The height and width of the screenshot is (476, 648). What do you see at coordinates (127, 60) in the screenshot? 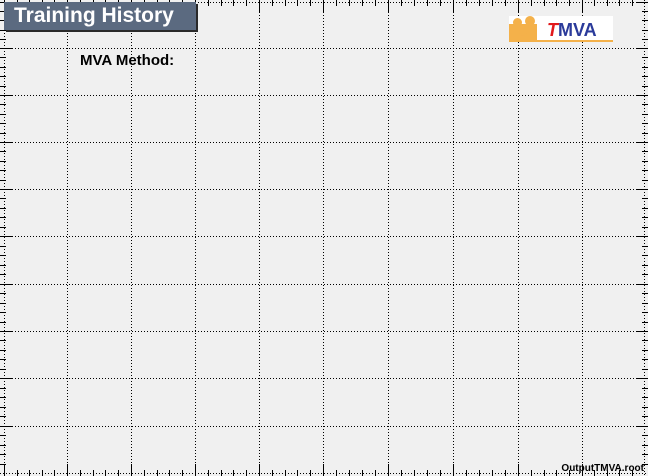
I see `mva-method-label: MVA Method:` at bounding box center [127, 60].